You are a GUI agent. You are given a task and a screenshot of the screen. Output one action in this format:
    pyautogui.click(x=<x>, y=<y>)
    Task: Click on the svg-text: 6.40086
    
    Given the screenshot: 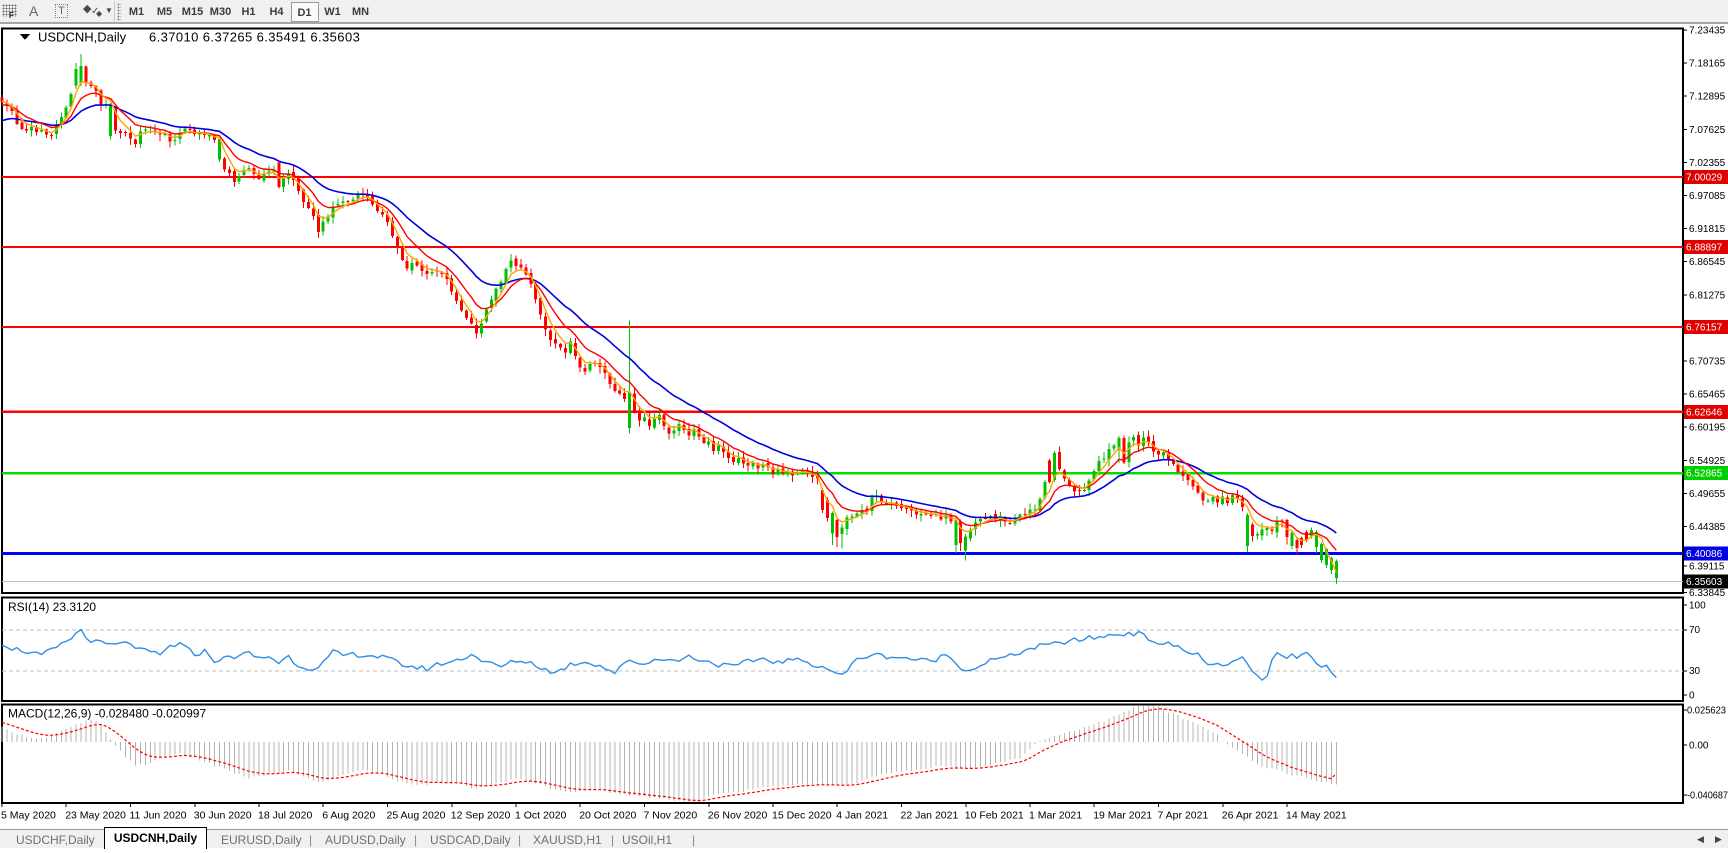 What is the action you would take?
    pyautogui.click(x=1704, y=554)
    